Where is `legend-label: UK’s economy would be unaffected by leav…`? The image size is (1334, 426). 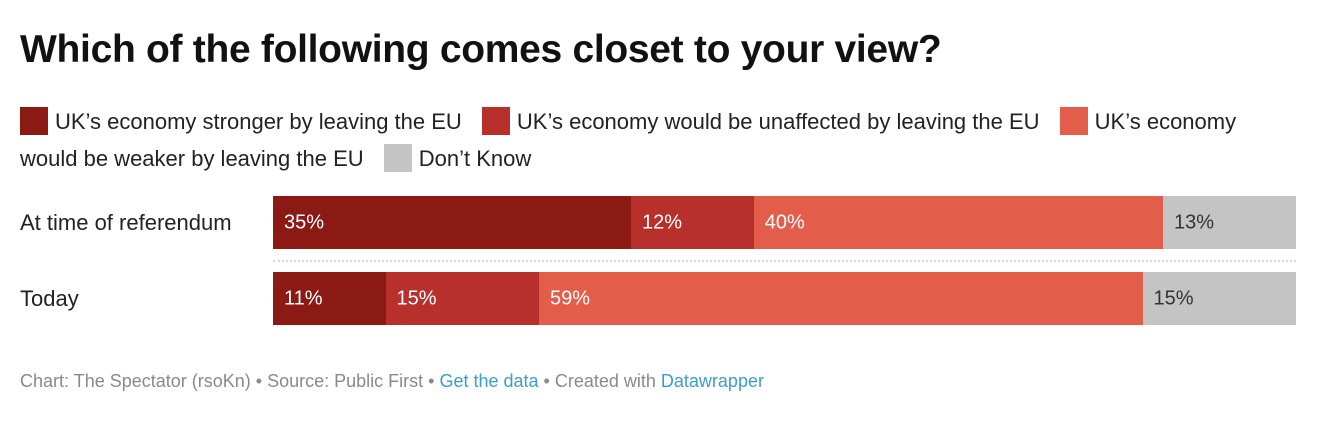 legend-label: UK’s economy would be unaffected by leav… is located at coordinates (778, 121).